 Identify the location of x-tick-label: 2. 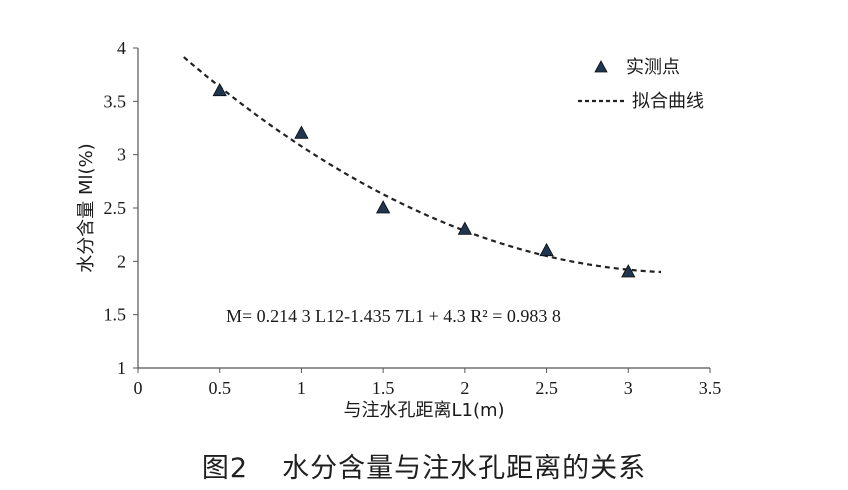
(464, 388).